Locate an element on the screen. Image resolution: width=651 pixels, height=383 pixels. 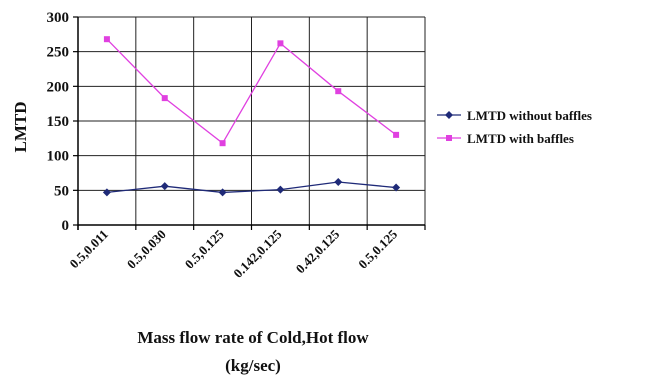
legend-label: LMTD with baffles is located at coordinates (520, 138).